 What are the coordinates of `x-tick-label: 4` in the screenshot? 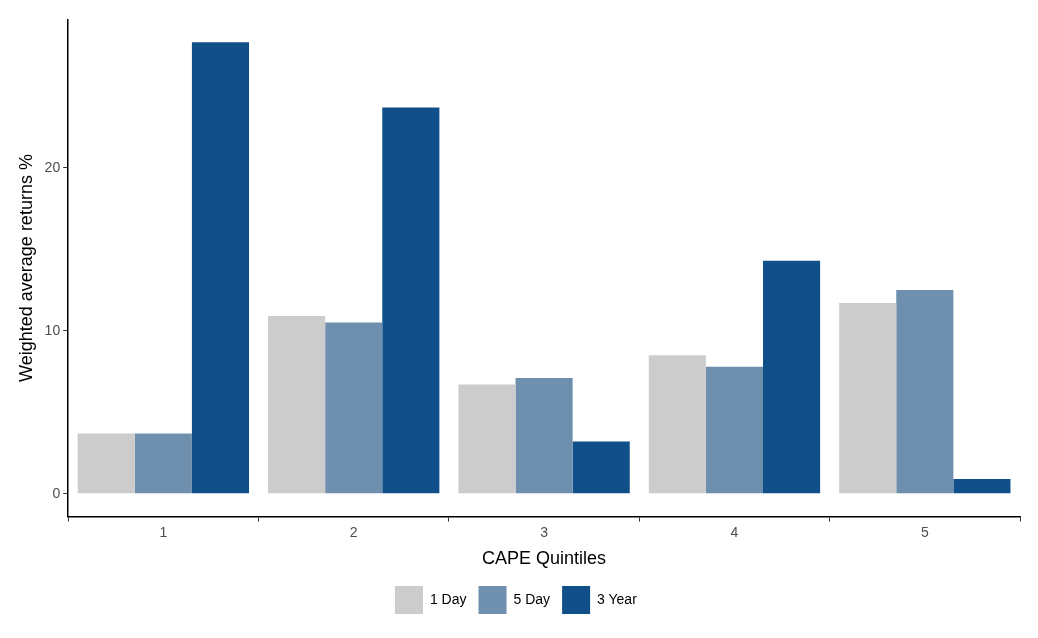 It's located at (734, 531).